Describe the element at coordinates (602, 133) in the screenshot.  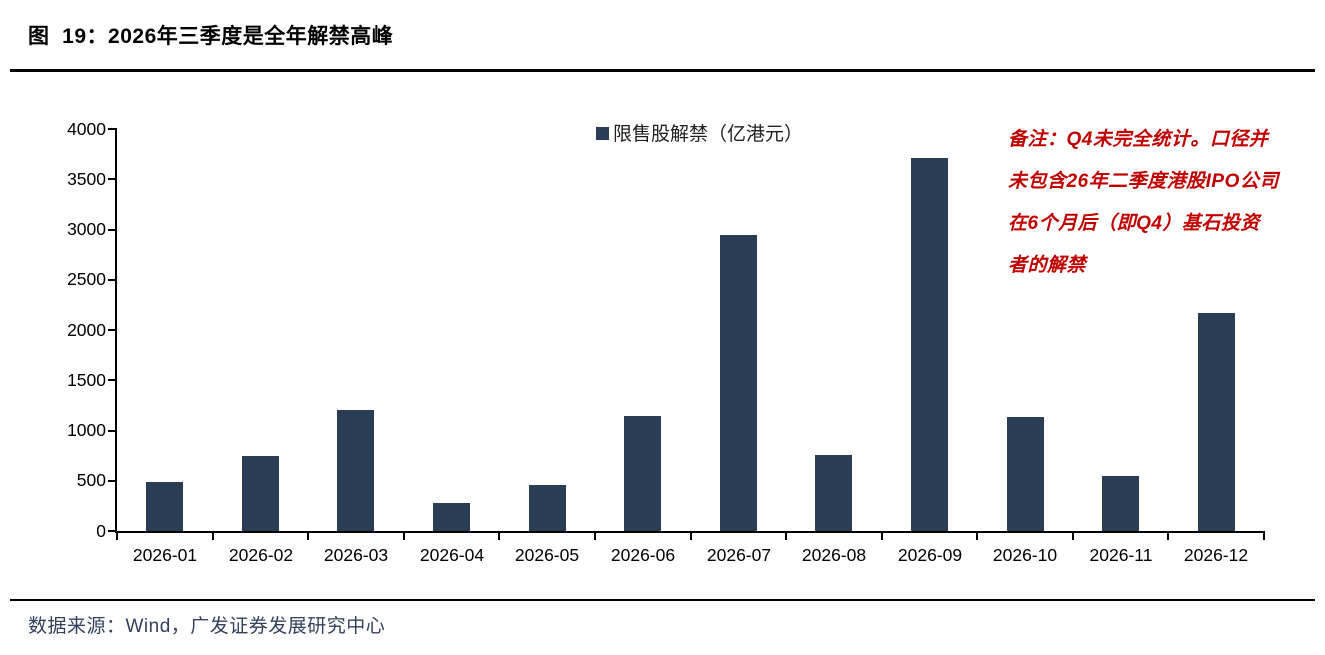
I see `legend-marker-icon` at that location.